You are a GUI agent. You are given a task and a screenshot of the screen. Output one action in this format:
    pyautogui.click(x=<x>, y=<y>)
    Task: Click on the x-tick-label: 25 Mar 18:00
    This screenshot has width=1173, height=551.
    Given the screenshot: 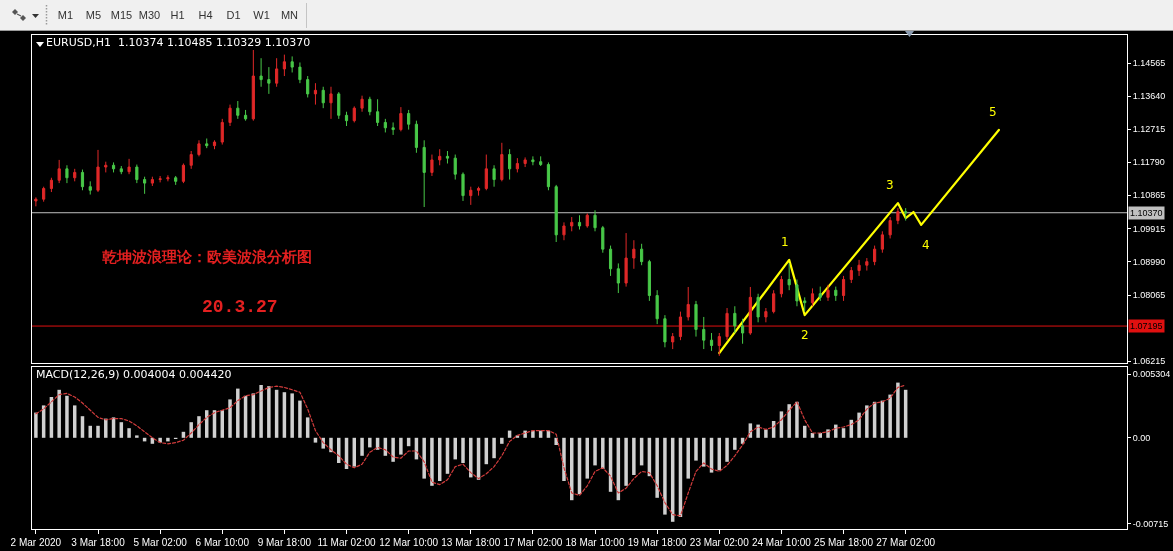 What is the action you would take?
    pyautogui.click(x=844, y=542)
    